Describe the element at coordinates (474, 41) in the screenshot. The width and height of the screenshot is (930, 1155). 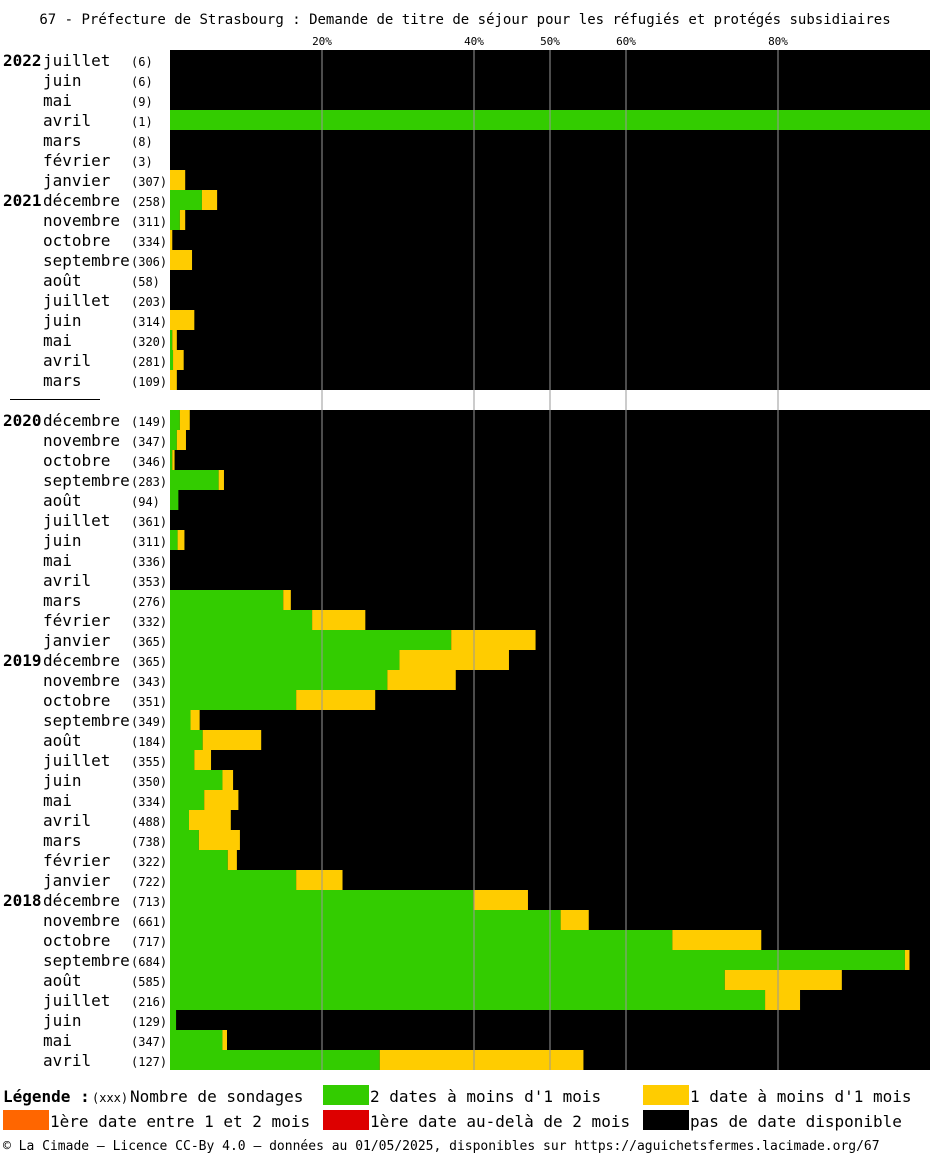
I see `x-tick-label: 40%` at that location.